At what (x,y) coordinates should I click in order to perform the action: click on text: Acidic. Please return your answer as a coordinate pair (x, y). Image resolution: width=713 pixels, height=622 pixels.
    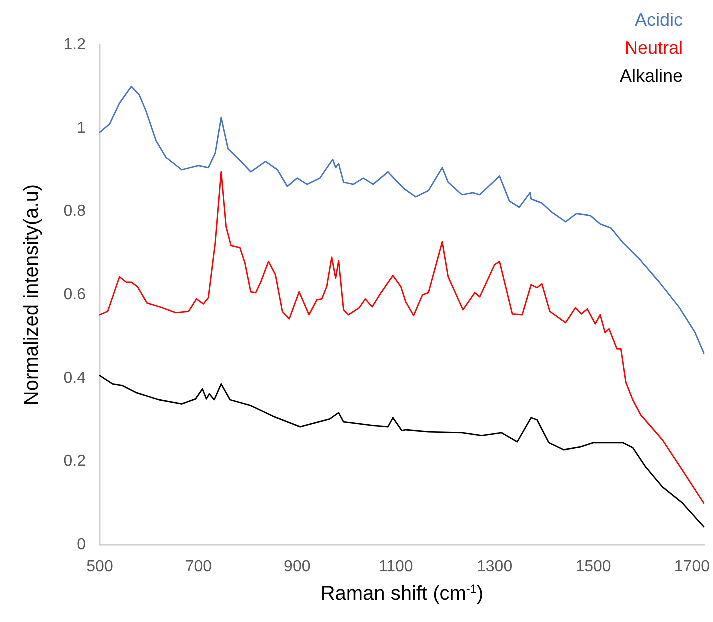
    Looking at the image, I should click on (658, 20).